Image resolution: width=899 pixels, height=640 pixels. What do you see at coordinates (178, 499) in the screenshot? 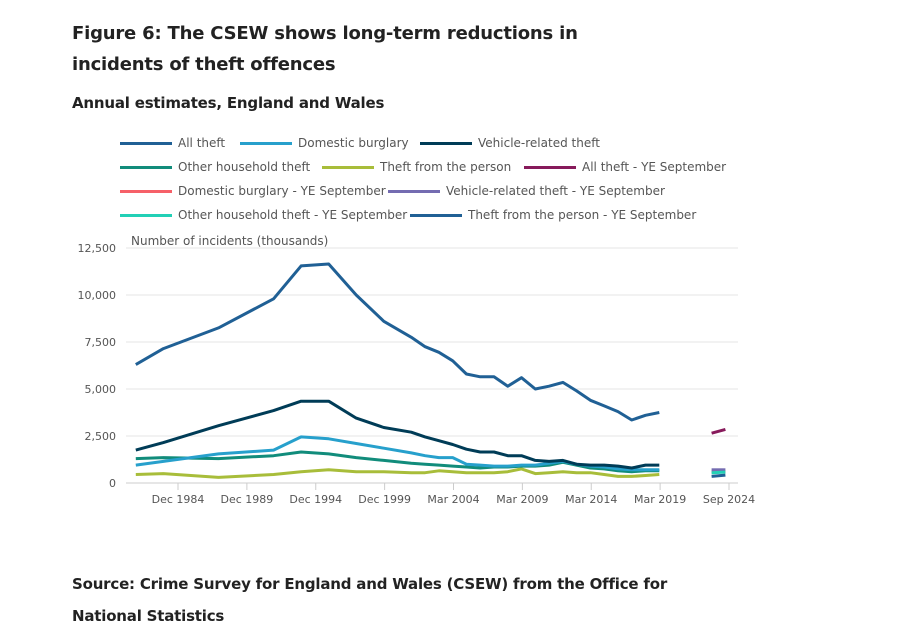
I see `x-tick-label: Dec 1984` at bounding box center [178, 499].